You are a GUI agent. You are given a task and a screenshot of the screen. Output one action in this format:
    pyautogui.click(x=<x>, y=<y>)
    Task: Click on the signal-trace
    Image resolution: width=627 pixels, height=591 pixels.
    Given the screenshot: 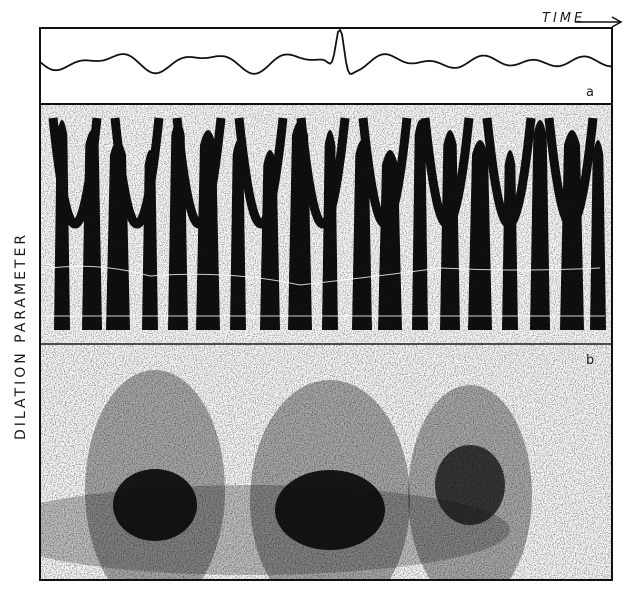 What is the action you would take?
    pyautogui.click(x=326, y=51)
    